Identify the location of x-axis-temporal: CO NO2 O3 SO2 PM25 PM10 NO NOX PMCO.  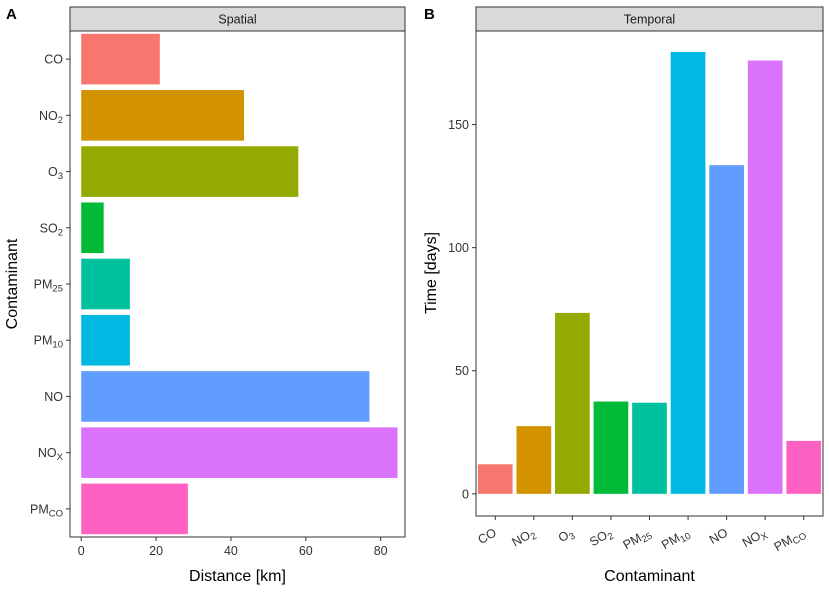
(642, 536).